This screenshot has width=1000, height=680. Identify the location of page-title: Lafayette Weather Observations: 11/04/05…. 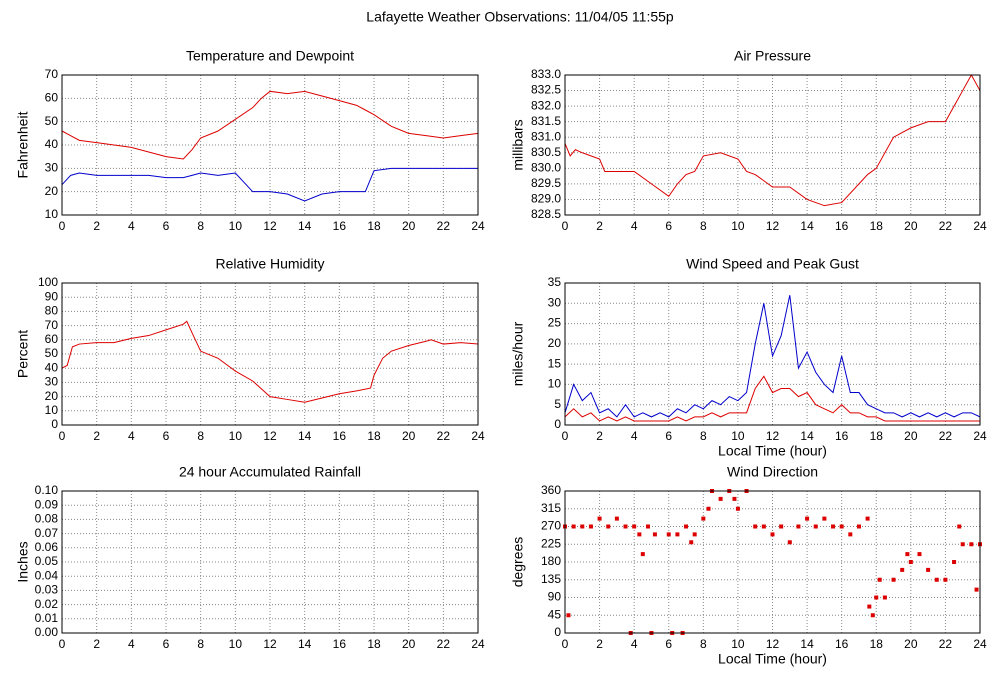
(520, 17).